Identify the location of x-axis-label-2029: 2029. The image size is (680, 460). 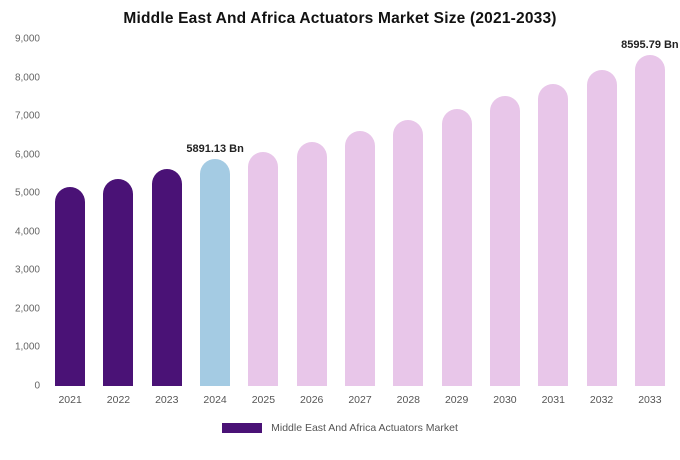
(456, 400).